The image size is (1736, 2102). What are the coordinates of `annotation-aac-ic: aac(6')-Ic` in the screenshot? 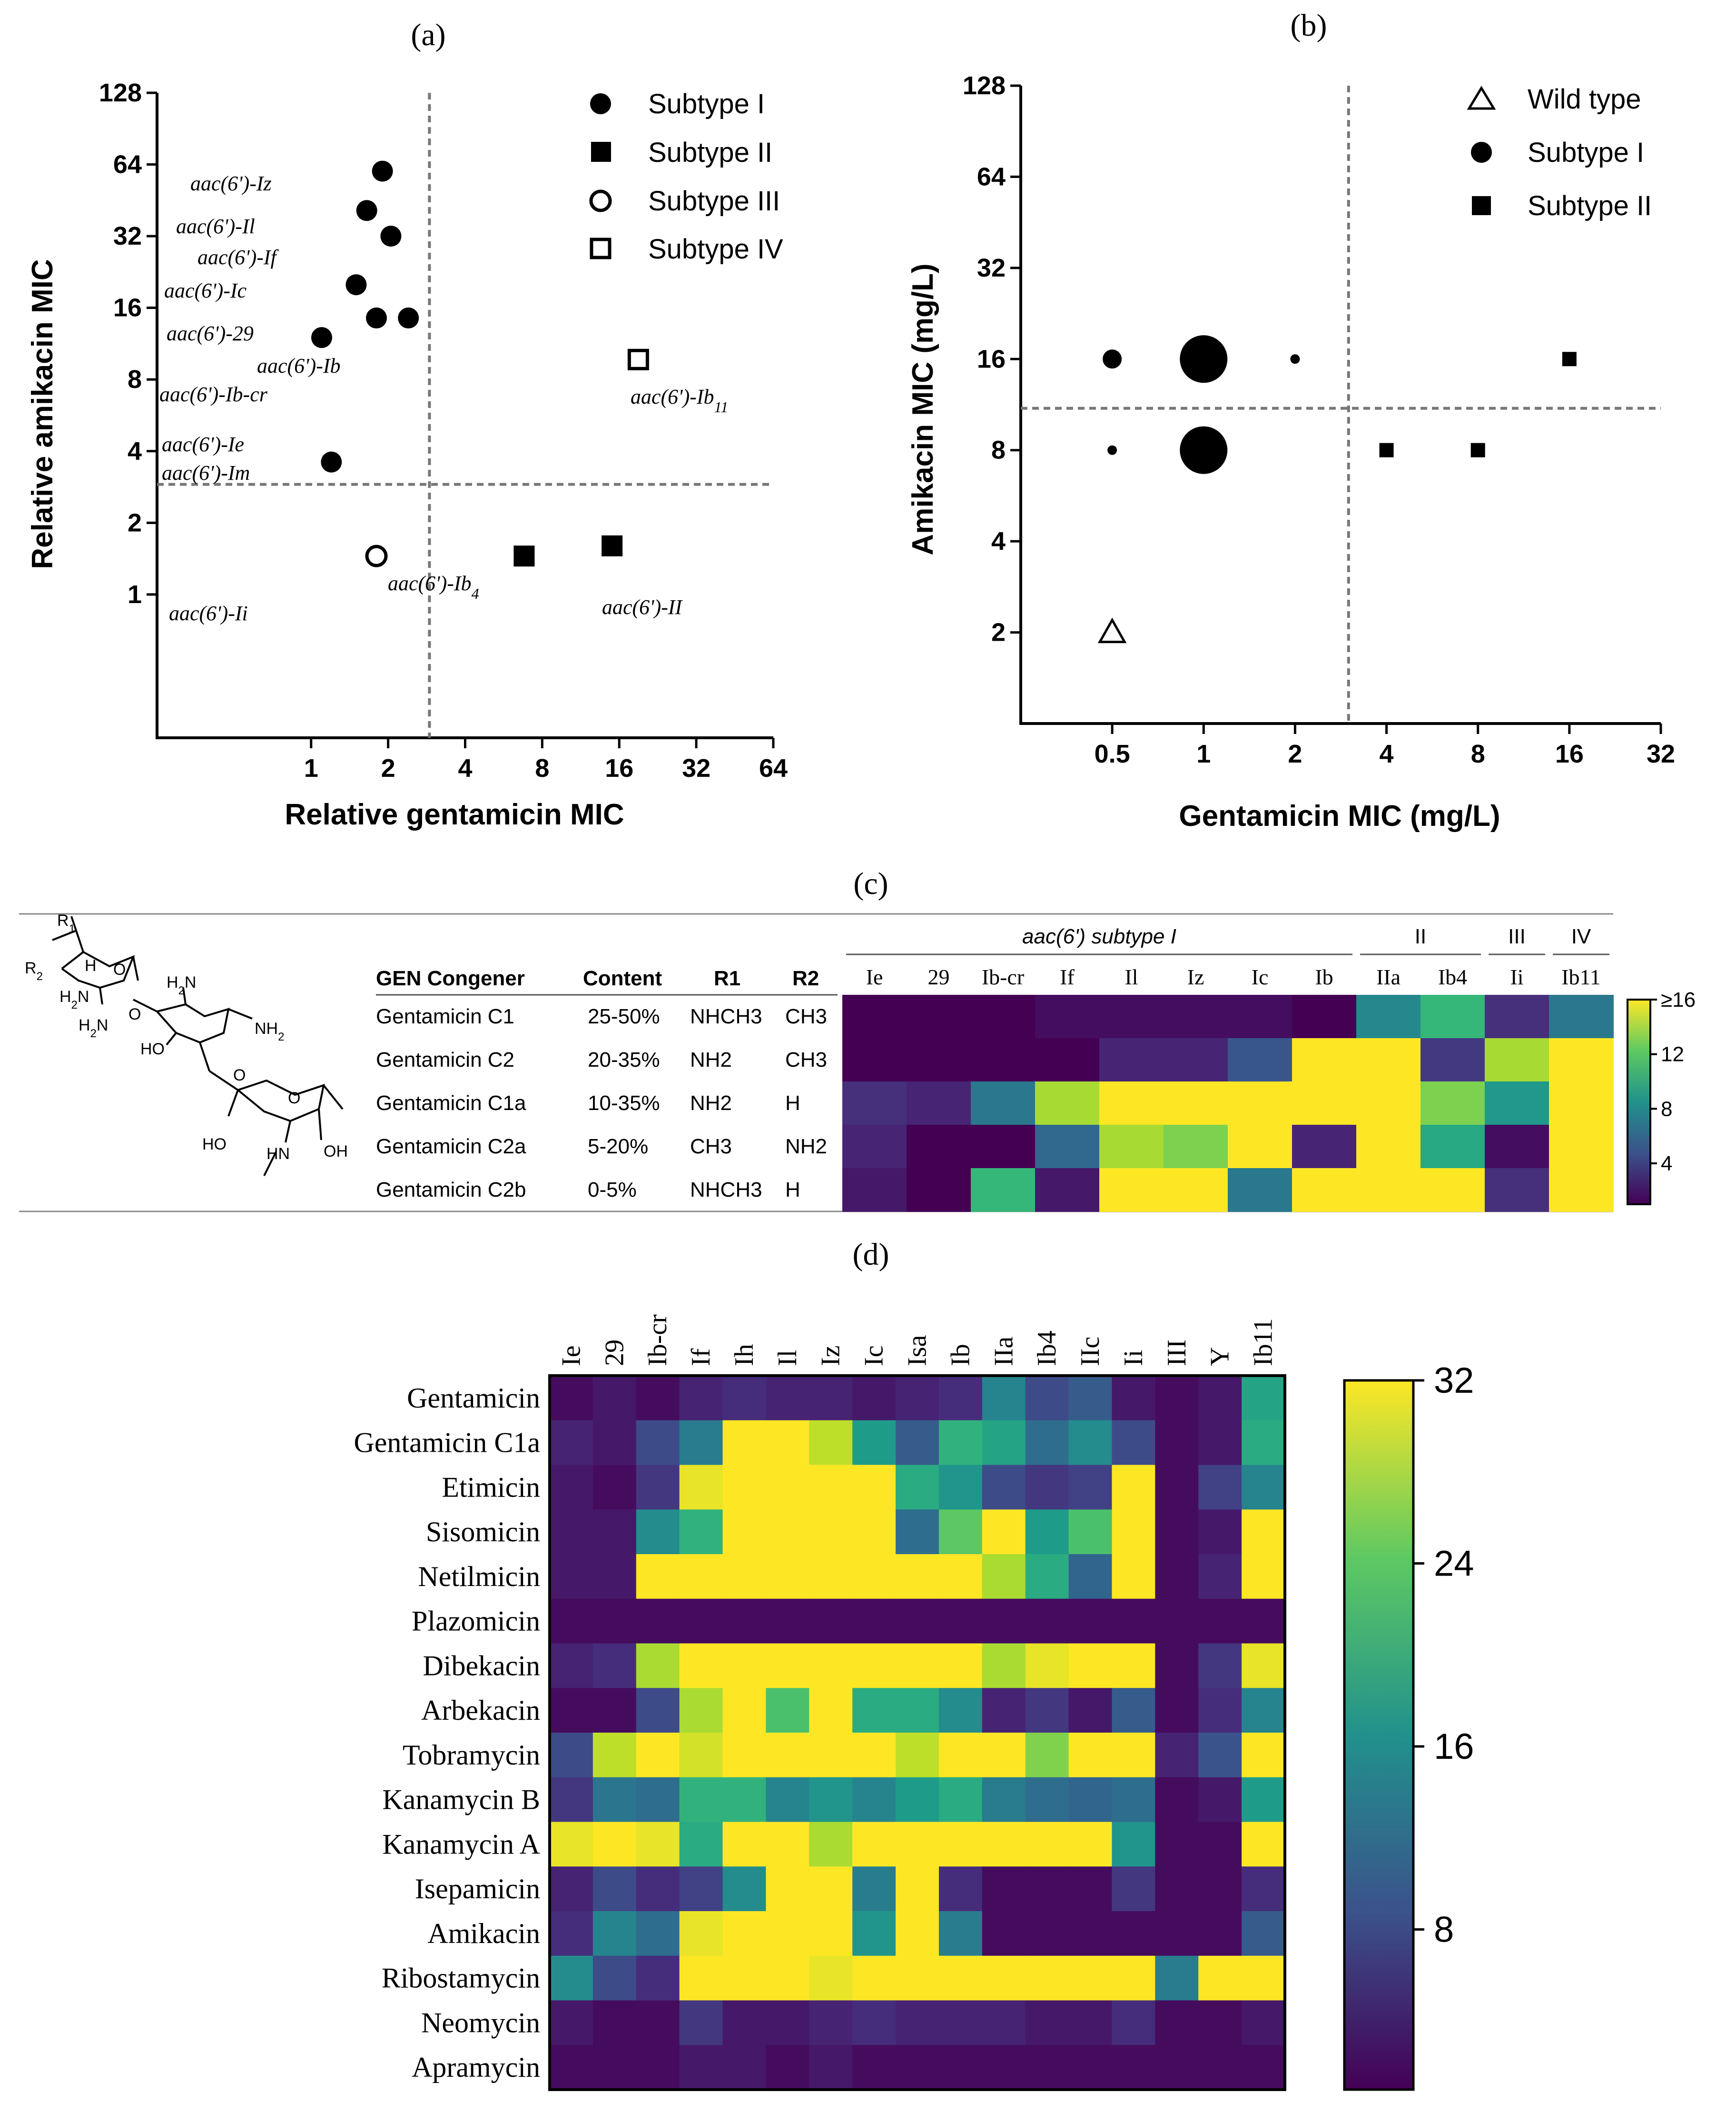 It's located at (205, 290).